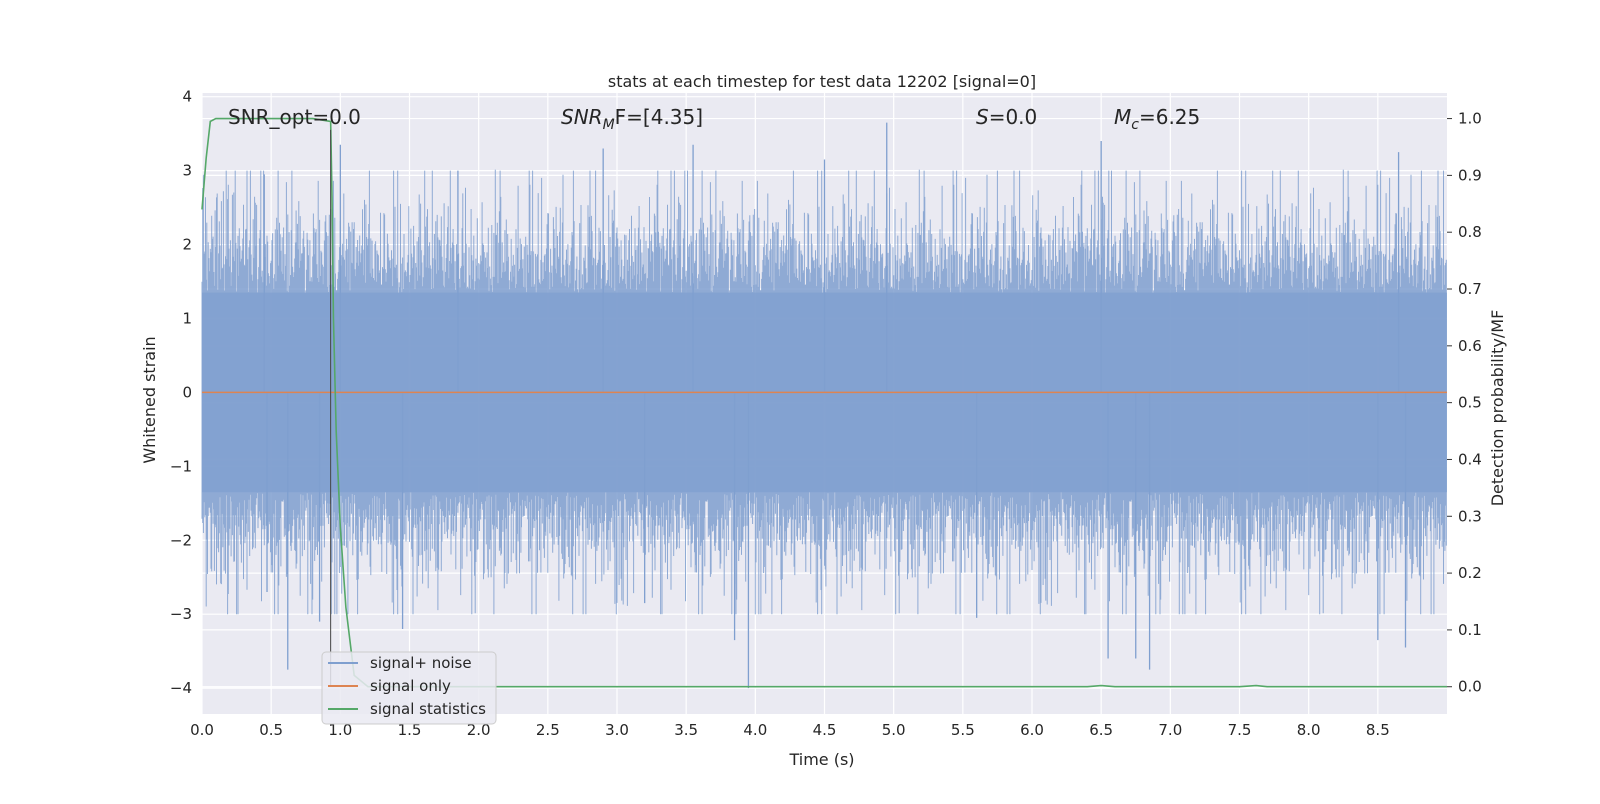 The image size is (1600, 804). What do you see at coordinates (410, 730) in the screenshot?
I see `x-tick-label: 1.5` at bounding box center [410, 730].